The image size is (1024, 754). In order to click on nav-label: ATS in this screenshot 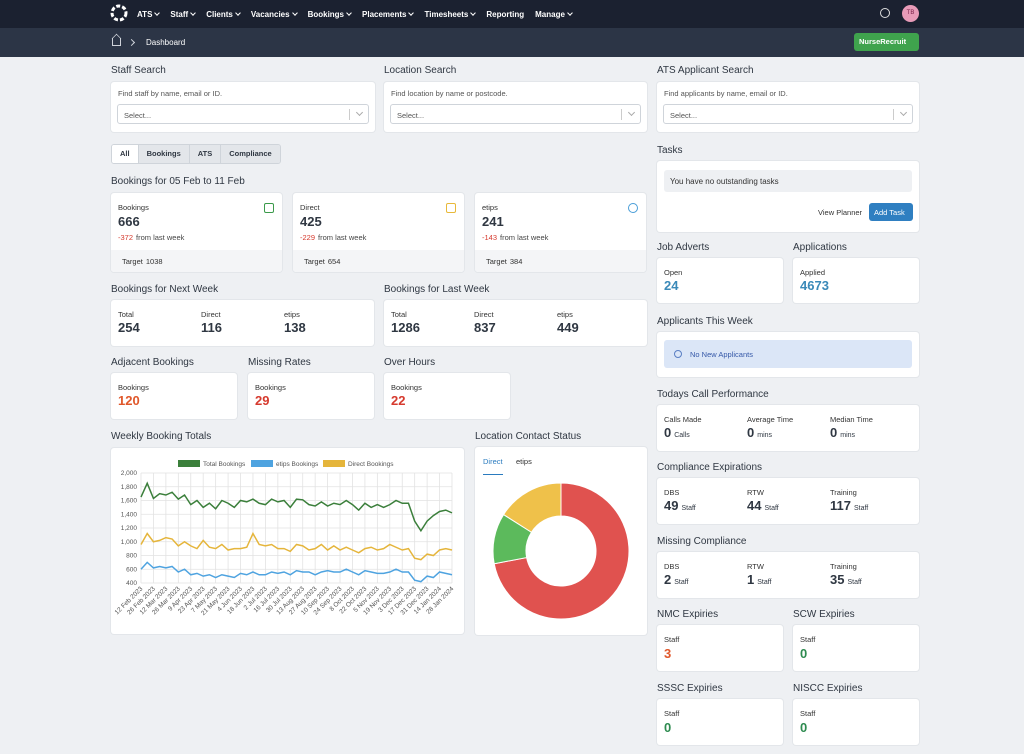, I will do `click(145, 14)`.